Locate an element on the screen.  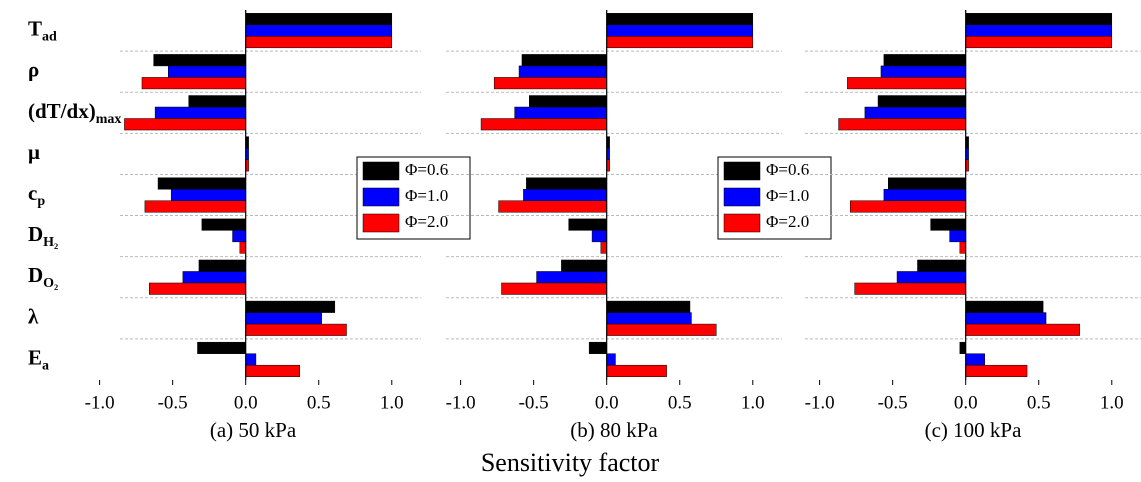
category-label: ρ is located at coordinates (33, 69).